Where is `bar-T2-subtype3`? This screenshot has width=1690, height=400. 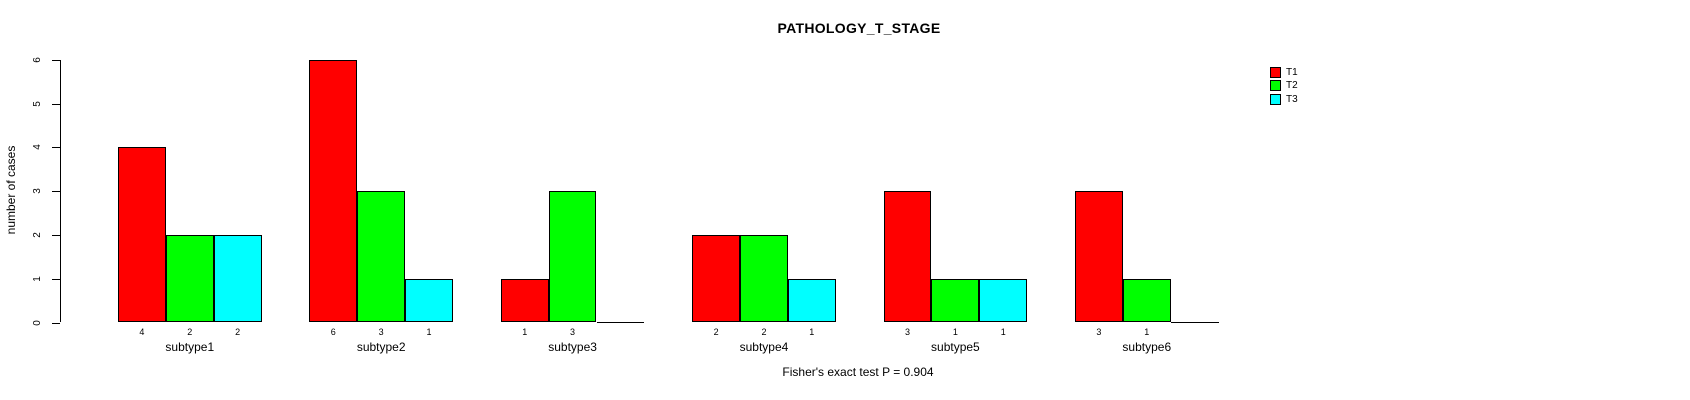
bar-T2-subtype3 is located at coordinates (572, 257).